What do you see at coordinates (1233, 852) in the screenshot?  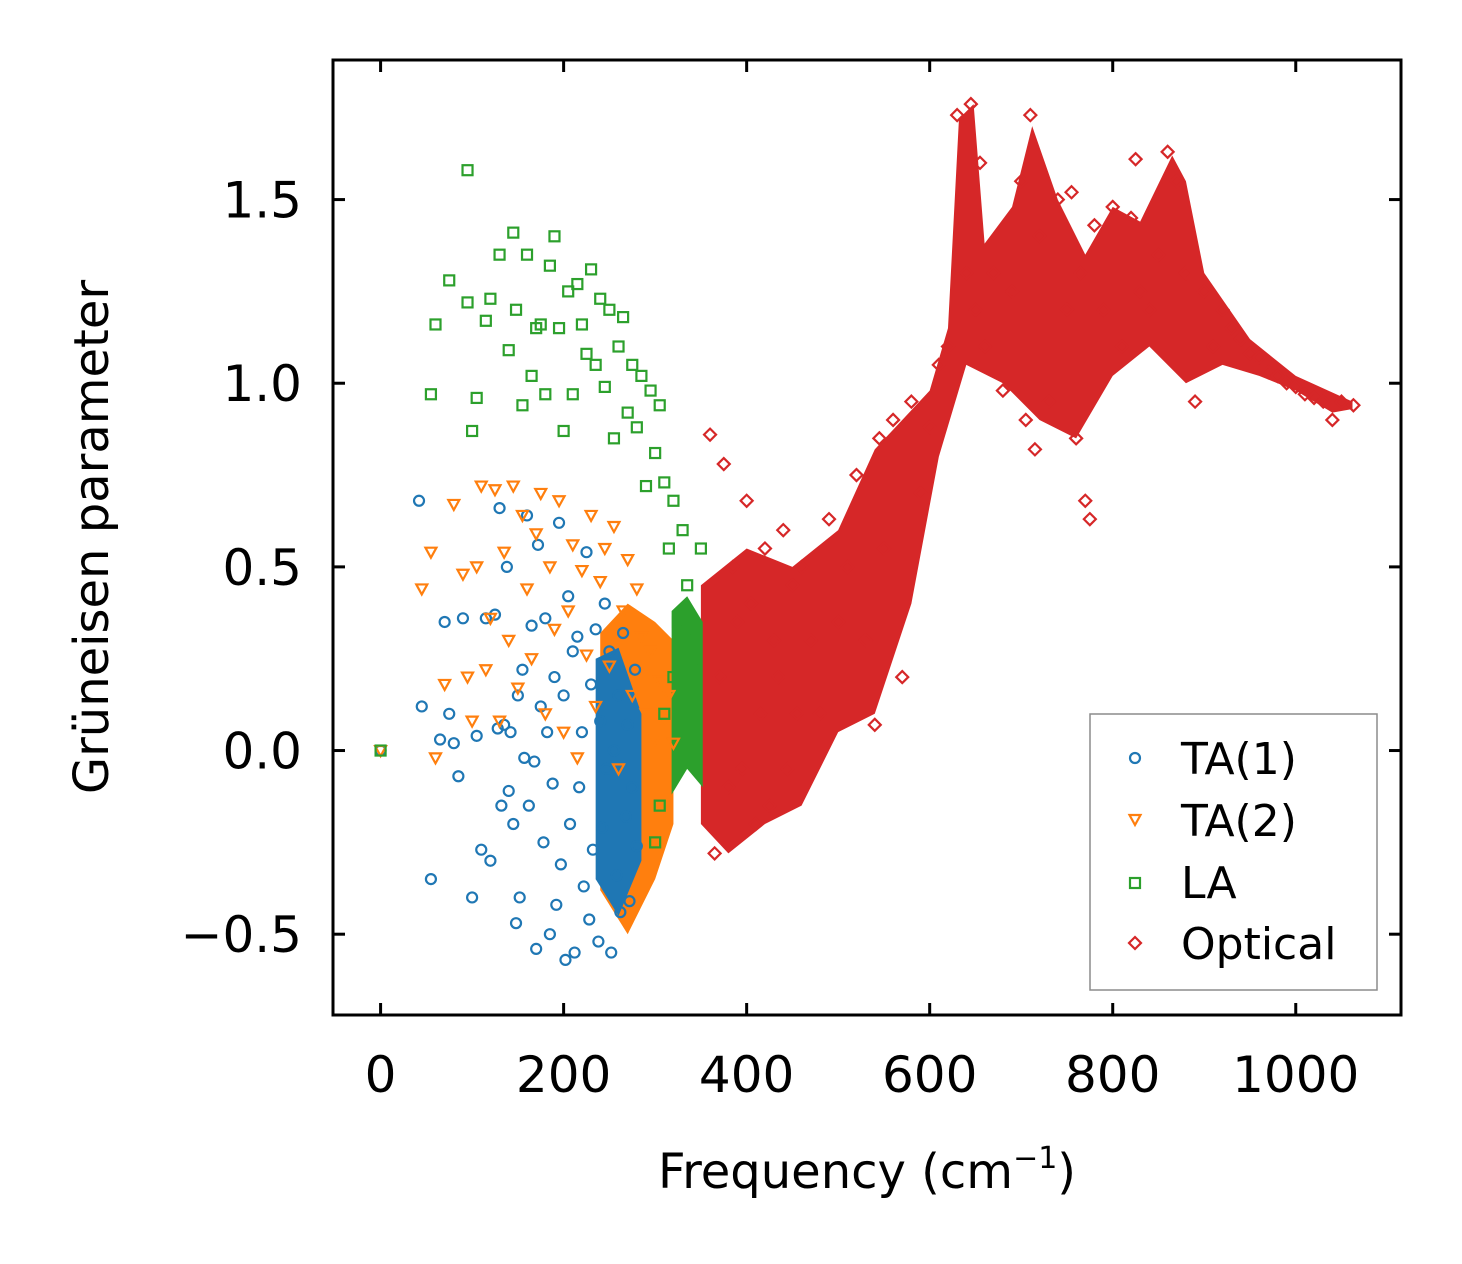 I see `legend: TA(1) TA(2) LA Optical` at bounding box center [1233, 852].